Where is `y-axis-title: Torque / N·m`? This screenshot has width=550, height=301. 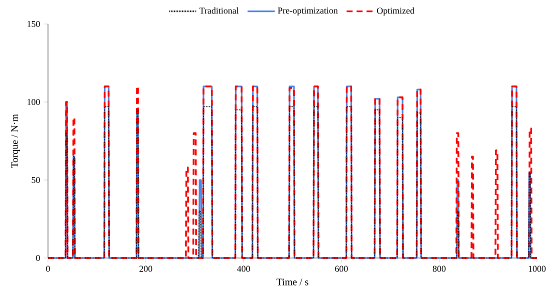 y-axis-title: Torque / N·m is located at coordinates (15, 141).